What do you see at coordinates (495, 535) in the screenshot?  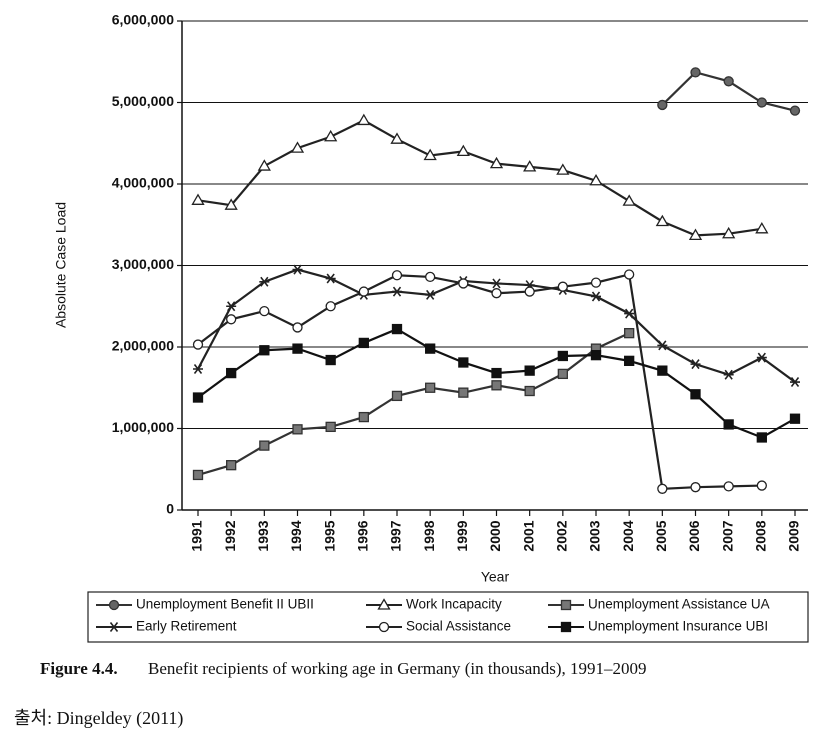 I see `x-tick-label: 2000` at bounding box center [495, 535].